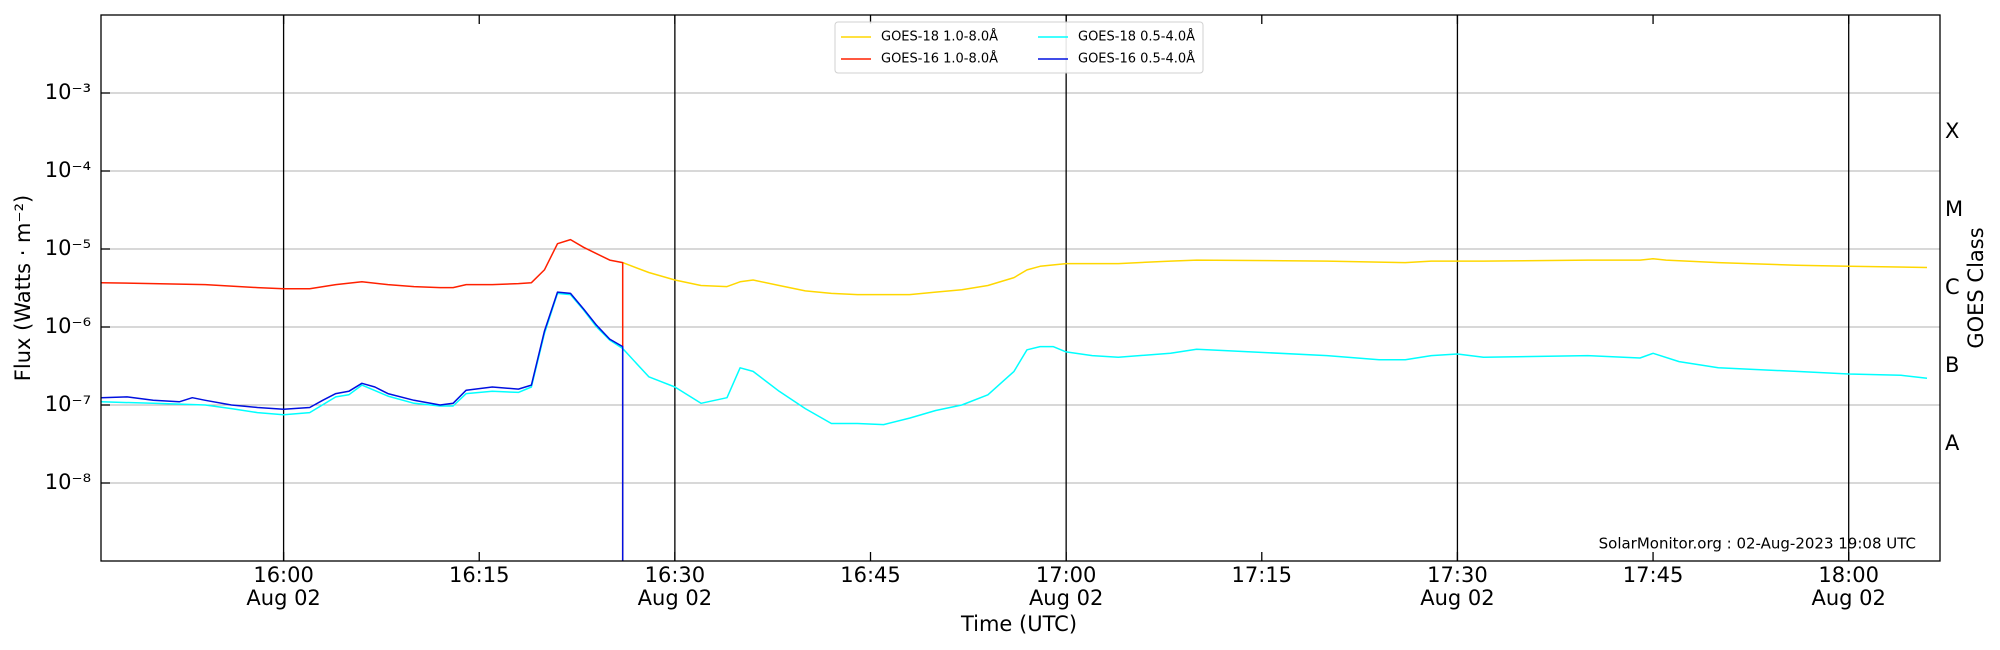  I want to click on y2-axis-label: GOES Class, so click(1976, 287).